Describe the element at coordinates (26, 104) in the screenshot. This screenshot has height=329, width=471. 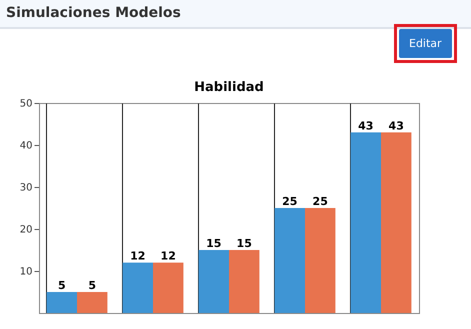
I see `y-tick-label: 50` at that location.